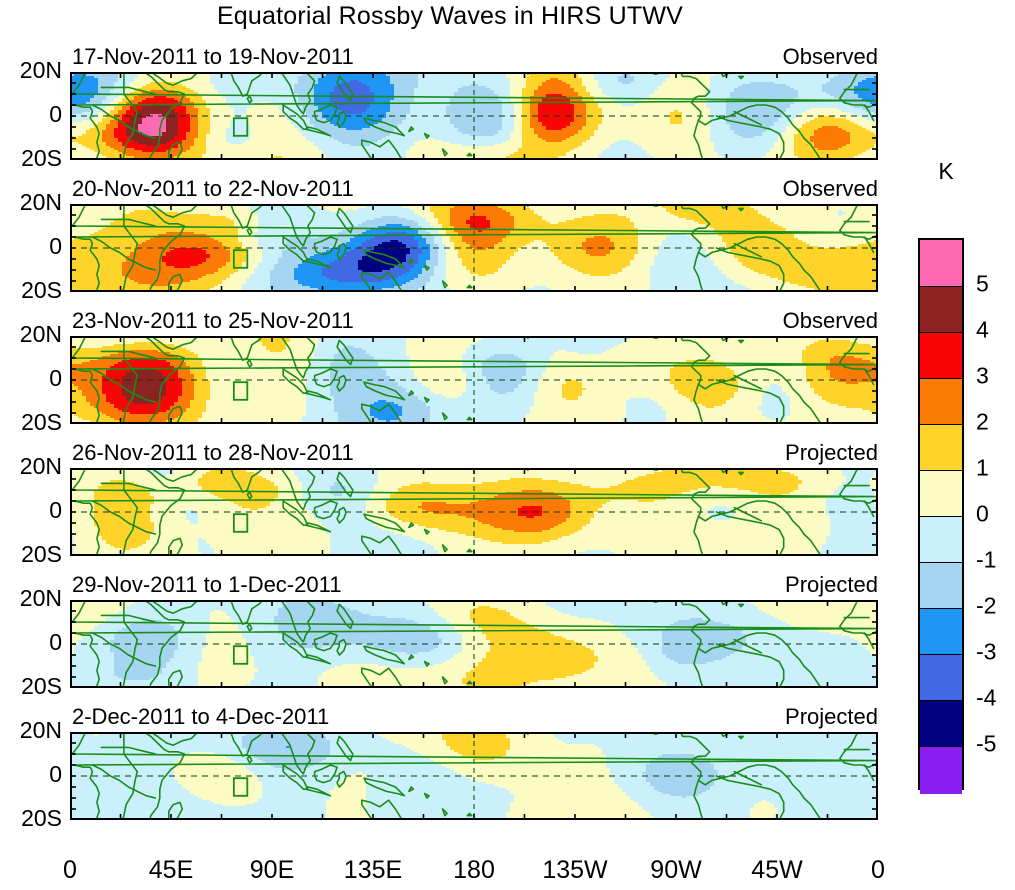 The image size is (1015, 890). What do you see at coordinates (982, 283) in the screenshot?
I see `colorbar-tick-label: 5` at bounding box center [982, 283].